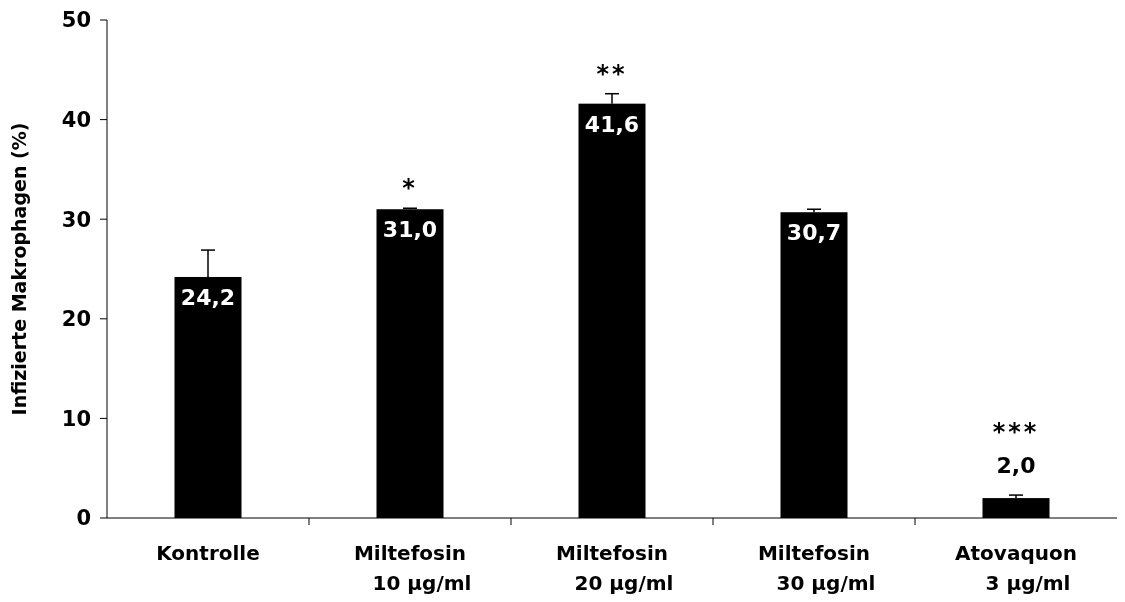 The image size is (1125, 602). What do you see at coordinates (19, 269) in the screenshot?
I see `y-axis-title: Infizierte Makrophagen (%)` at bounding box center [19, 269].